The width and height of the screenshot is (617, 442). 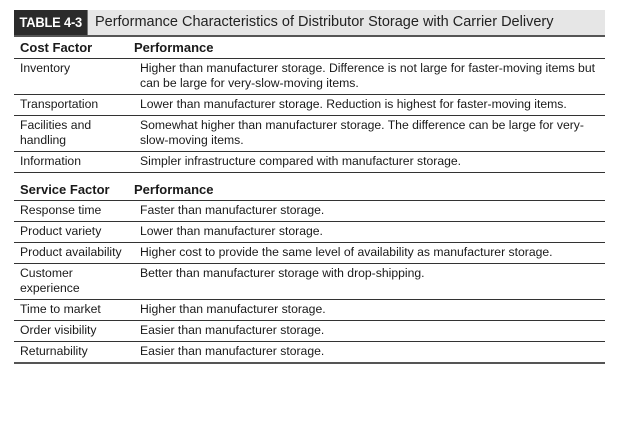 What do you see at coordinates (58, 330) in the screenshot?
I see `service-factor-cell: Order visibility` at bounding box center [58, 330].